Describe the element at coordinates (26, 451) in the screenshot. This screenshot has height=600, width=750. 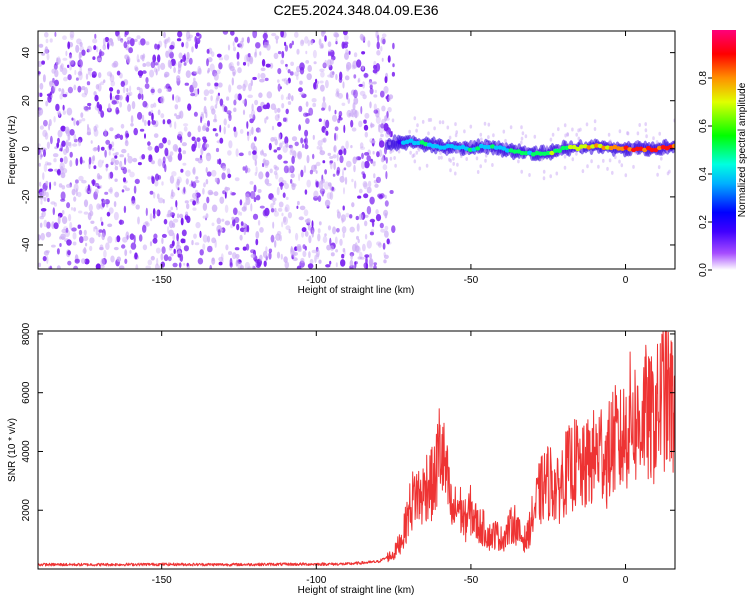
I see `y-tick-label: 4000` at that location.